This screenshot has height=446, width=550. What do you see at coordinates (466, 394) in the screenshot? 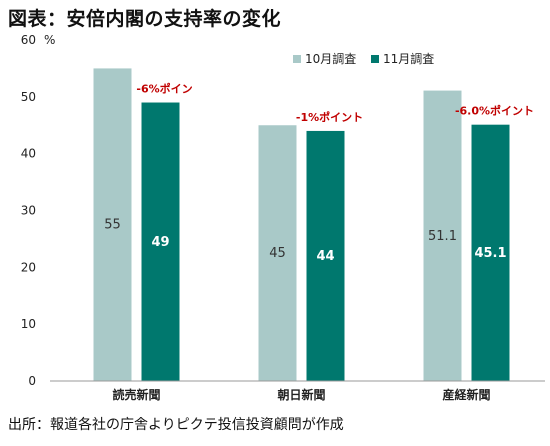
I see `x-category-label: 産経新聞` at bounding box center [466, 394].